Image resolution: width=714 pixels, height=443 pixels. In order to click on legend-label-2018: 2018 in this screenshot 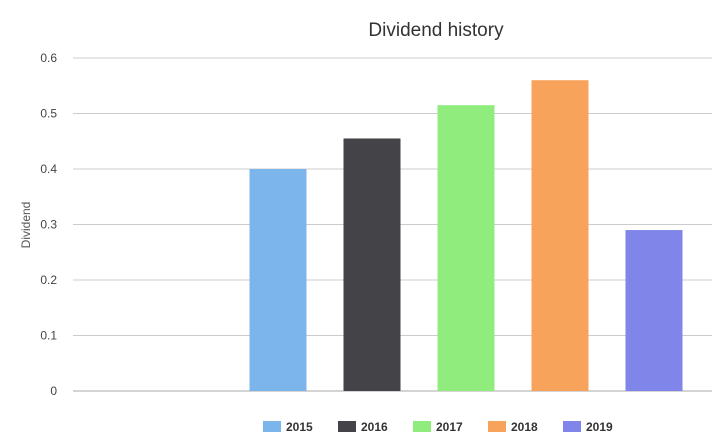, I will do `click(524, 427)`.